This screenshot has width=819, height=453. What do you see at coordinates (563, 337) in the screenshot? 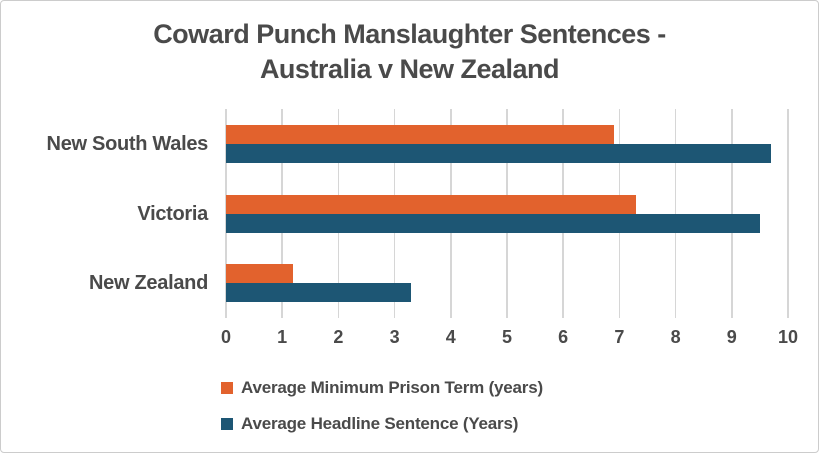
I see `x-tick-label: 6` at bounding box center [563, 337].